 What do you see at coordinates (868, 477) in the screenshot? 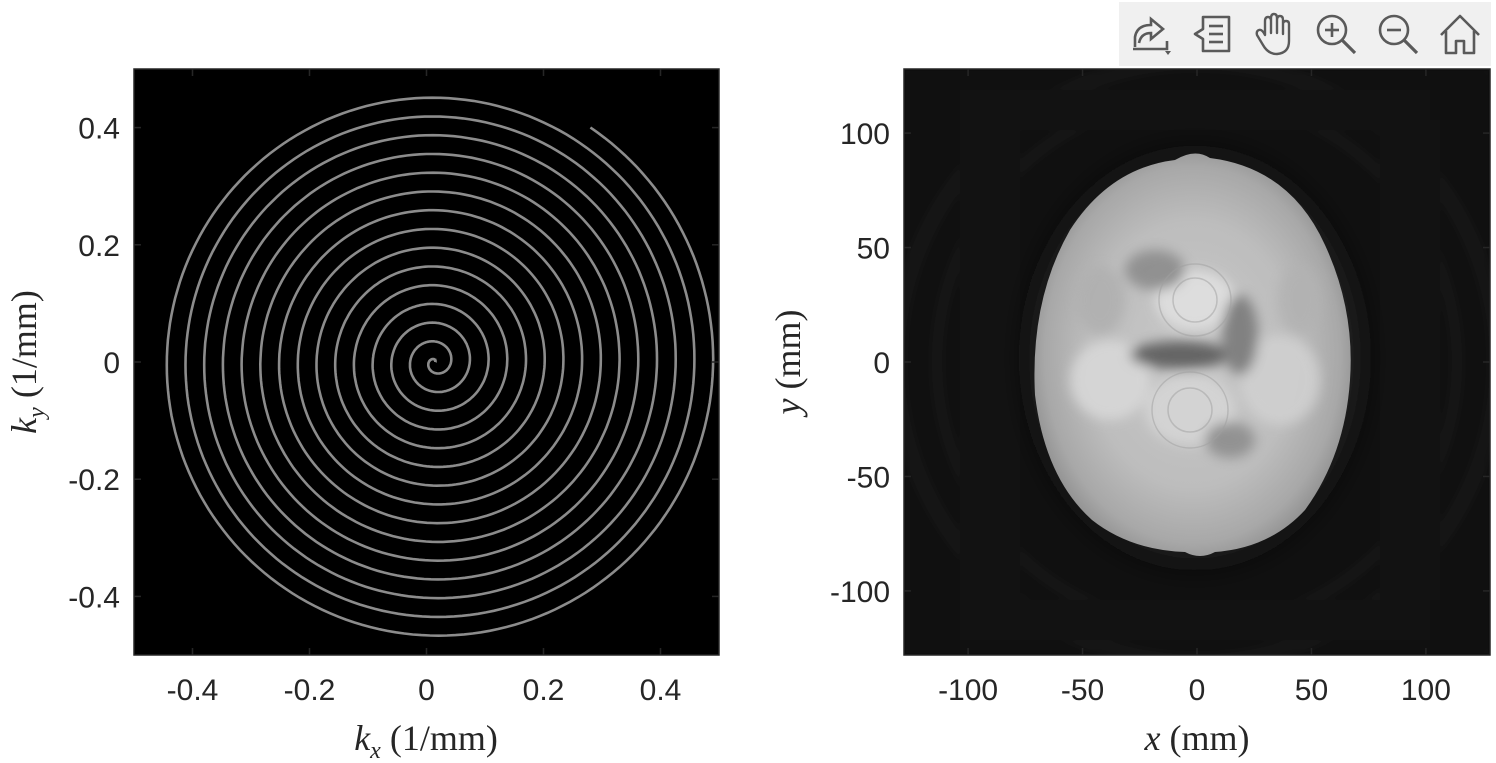
I see `image-y-tick-label: -50` at bounding box center [868, 477].